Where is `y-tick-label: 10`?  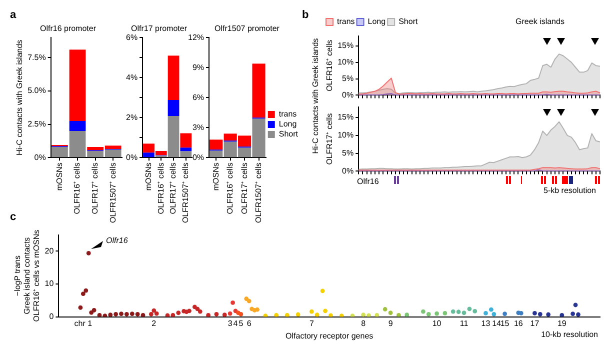
y-tick-label: 10 is located at coordinates (49, 283).